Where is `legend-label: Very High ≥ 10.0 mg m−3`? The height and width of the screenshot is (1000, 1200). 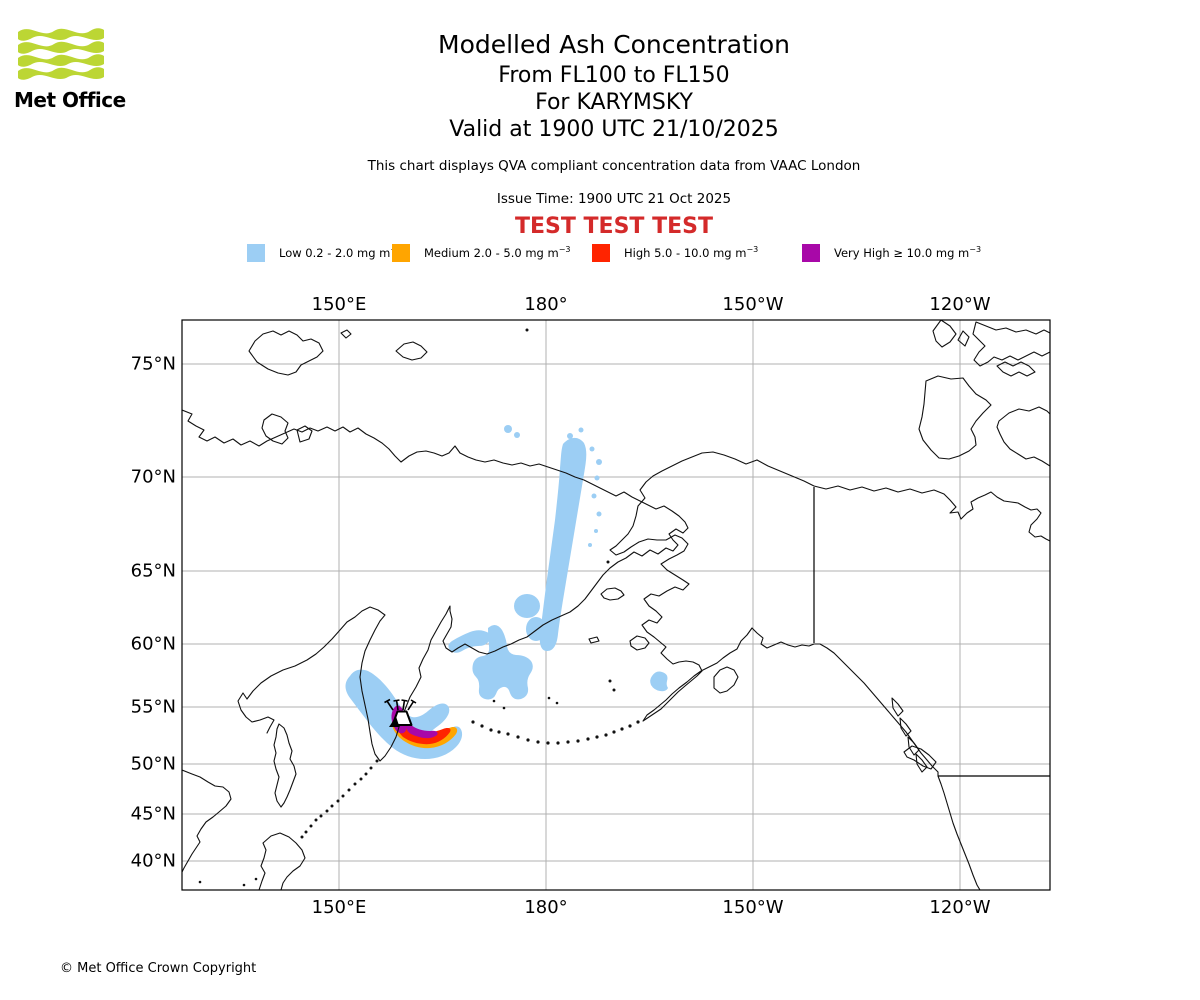
legend-label: Very High ≥ 10.0 mg m−3 is located at coordinates (908, 252).